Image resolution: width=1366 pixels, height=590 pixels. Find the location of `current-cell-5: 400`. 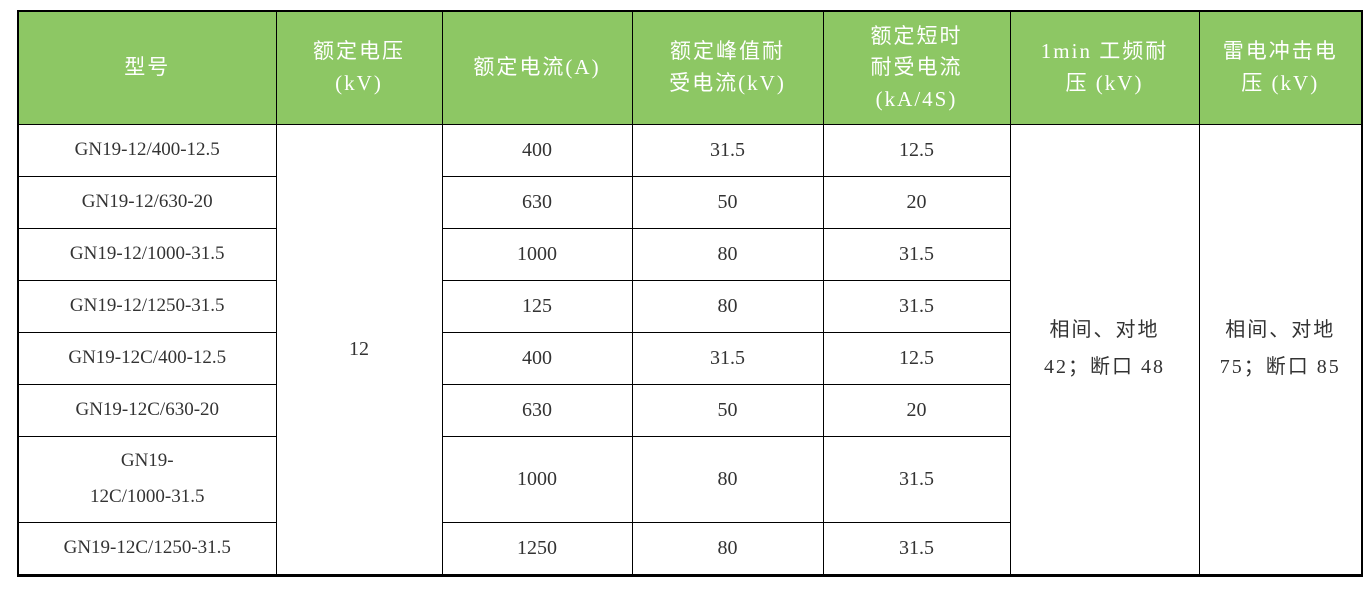

current-cell-5: 400 is located at coordinates (537, 358).